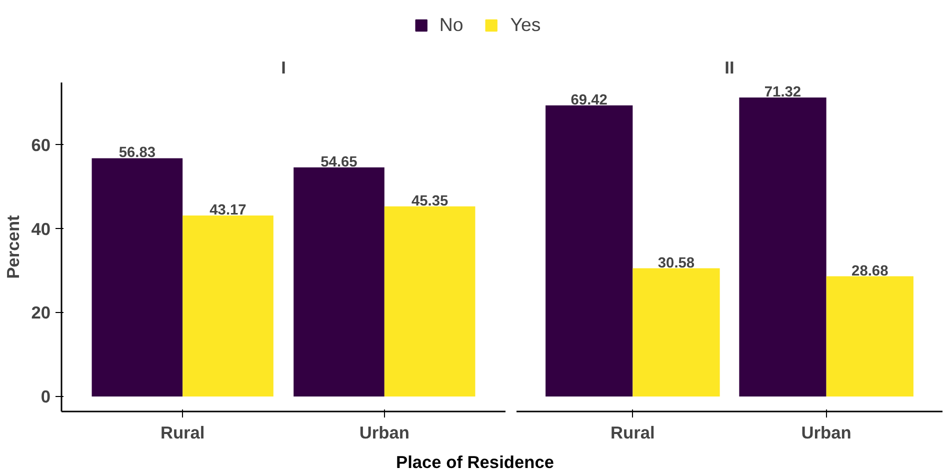 Image resolution: width=947 pixels, height=473 pixels. What do you see at coordinates (589, 100) in the screenshot?
I see `data-label: 69.42` at bounding box center [589, 100].